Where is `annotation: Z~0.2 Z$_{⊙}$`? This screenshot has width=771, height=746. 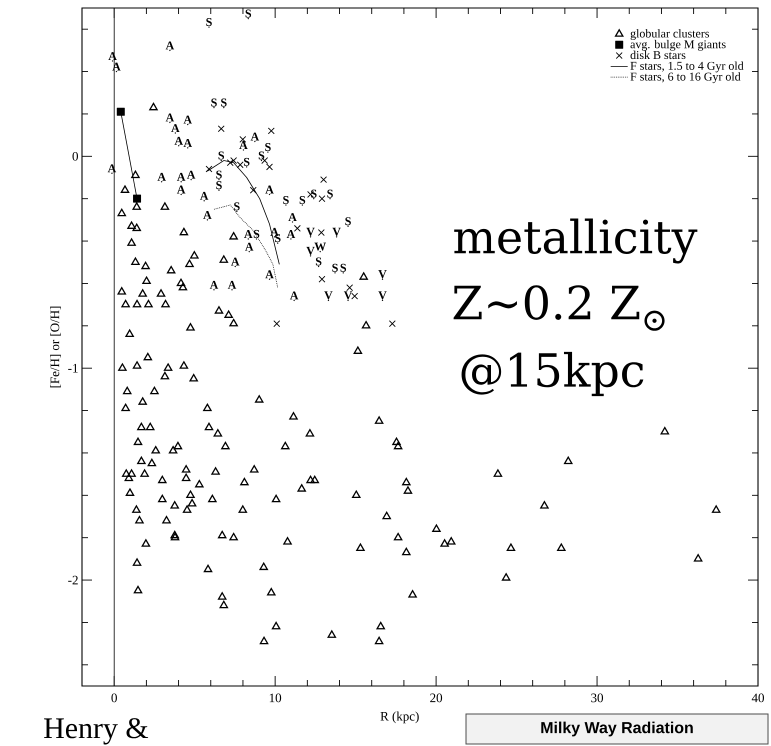
annotation: Z~0.2 Z$_{⊙}$ is located at coordinates (559, 308).